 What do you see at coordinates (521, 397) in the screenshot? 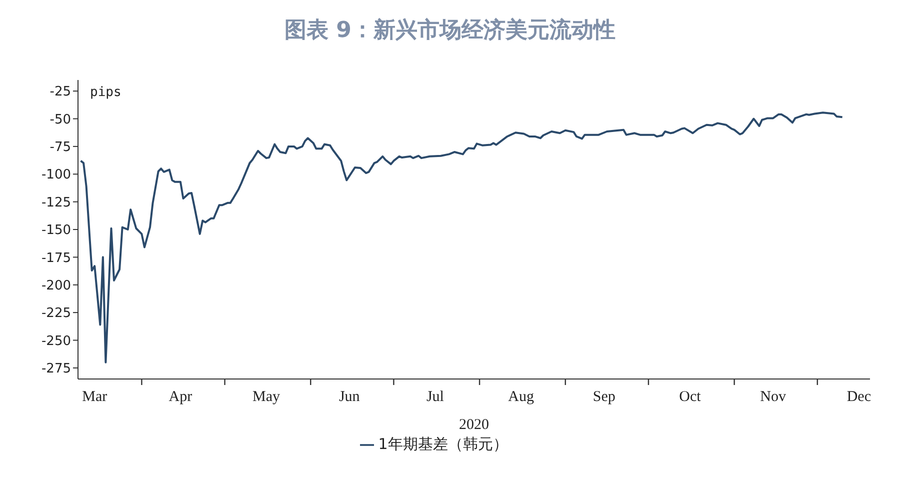
I see `x-tick-label: Aug` at bounding box center [521, 397].